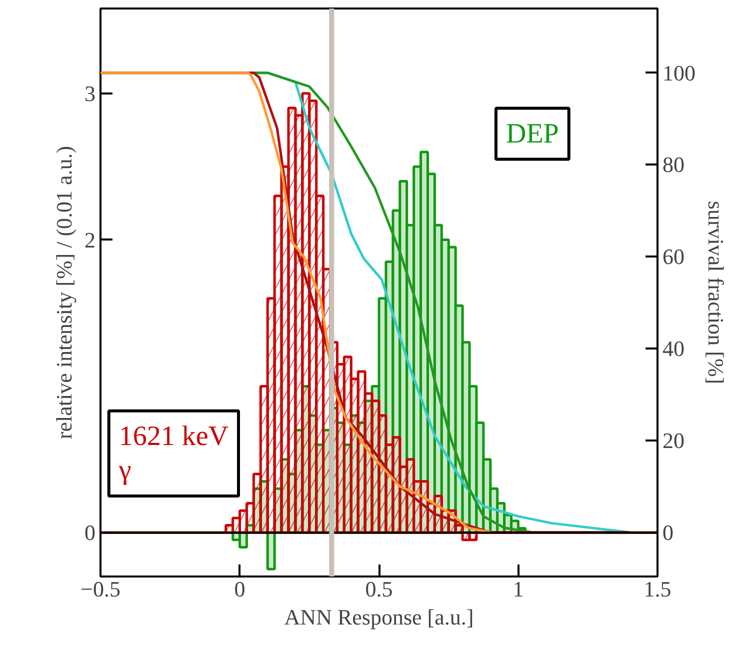 Image resolution: width=747 pixels, height=656 pixels. I want to click on x-tick-label: −0.5, so click(100, 589).